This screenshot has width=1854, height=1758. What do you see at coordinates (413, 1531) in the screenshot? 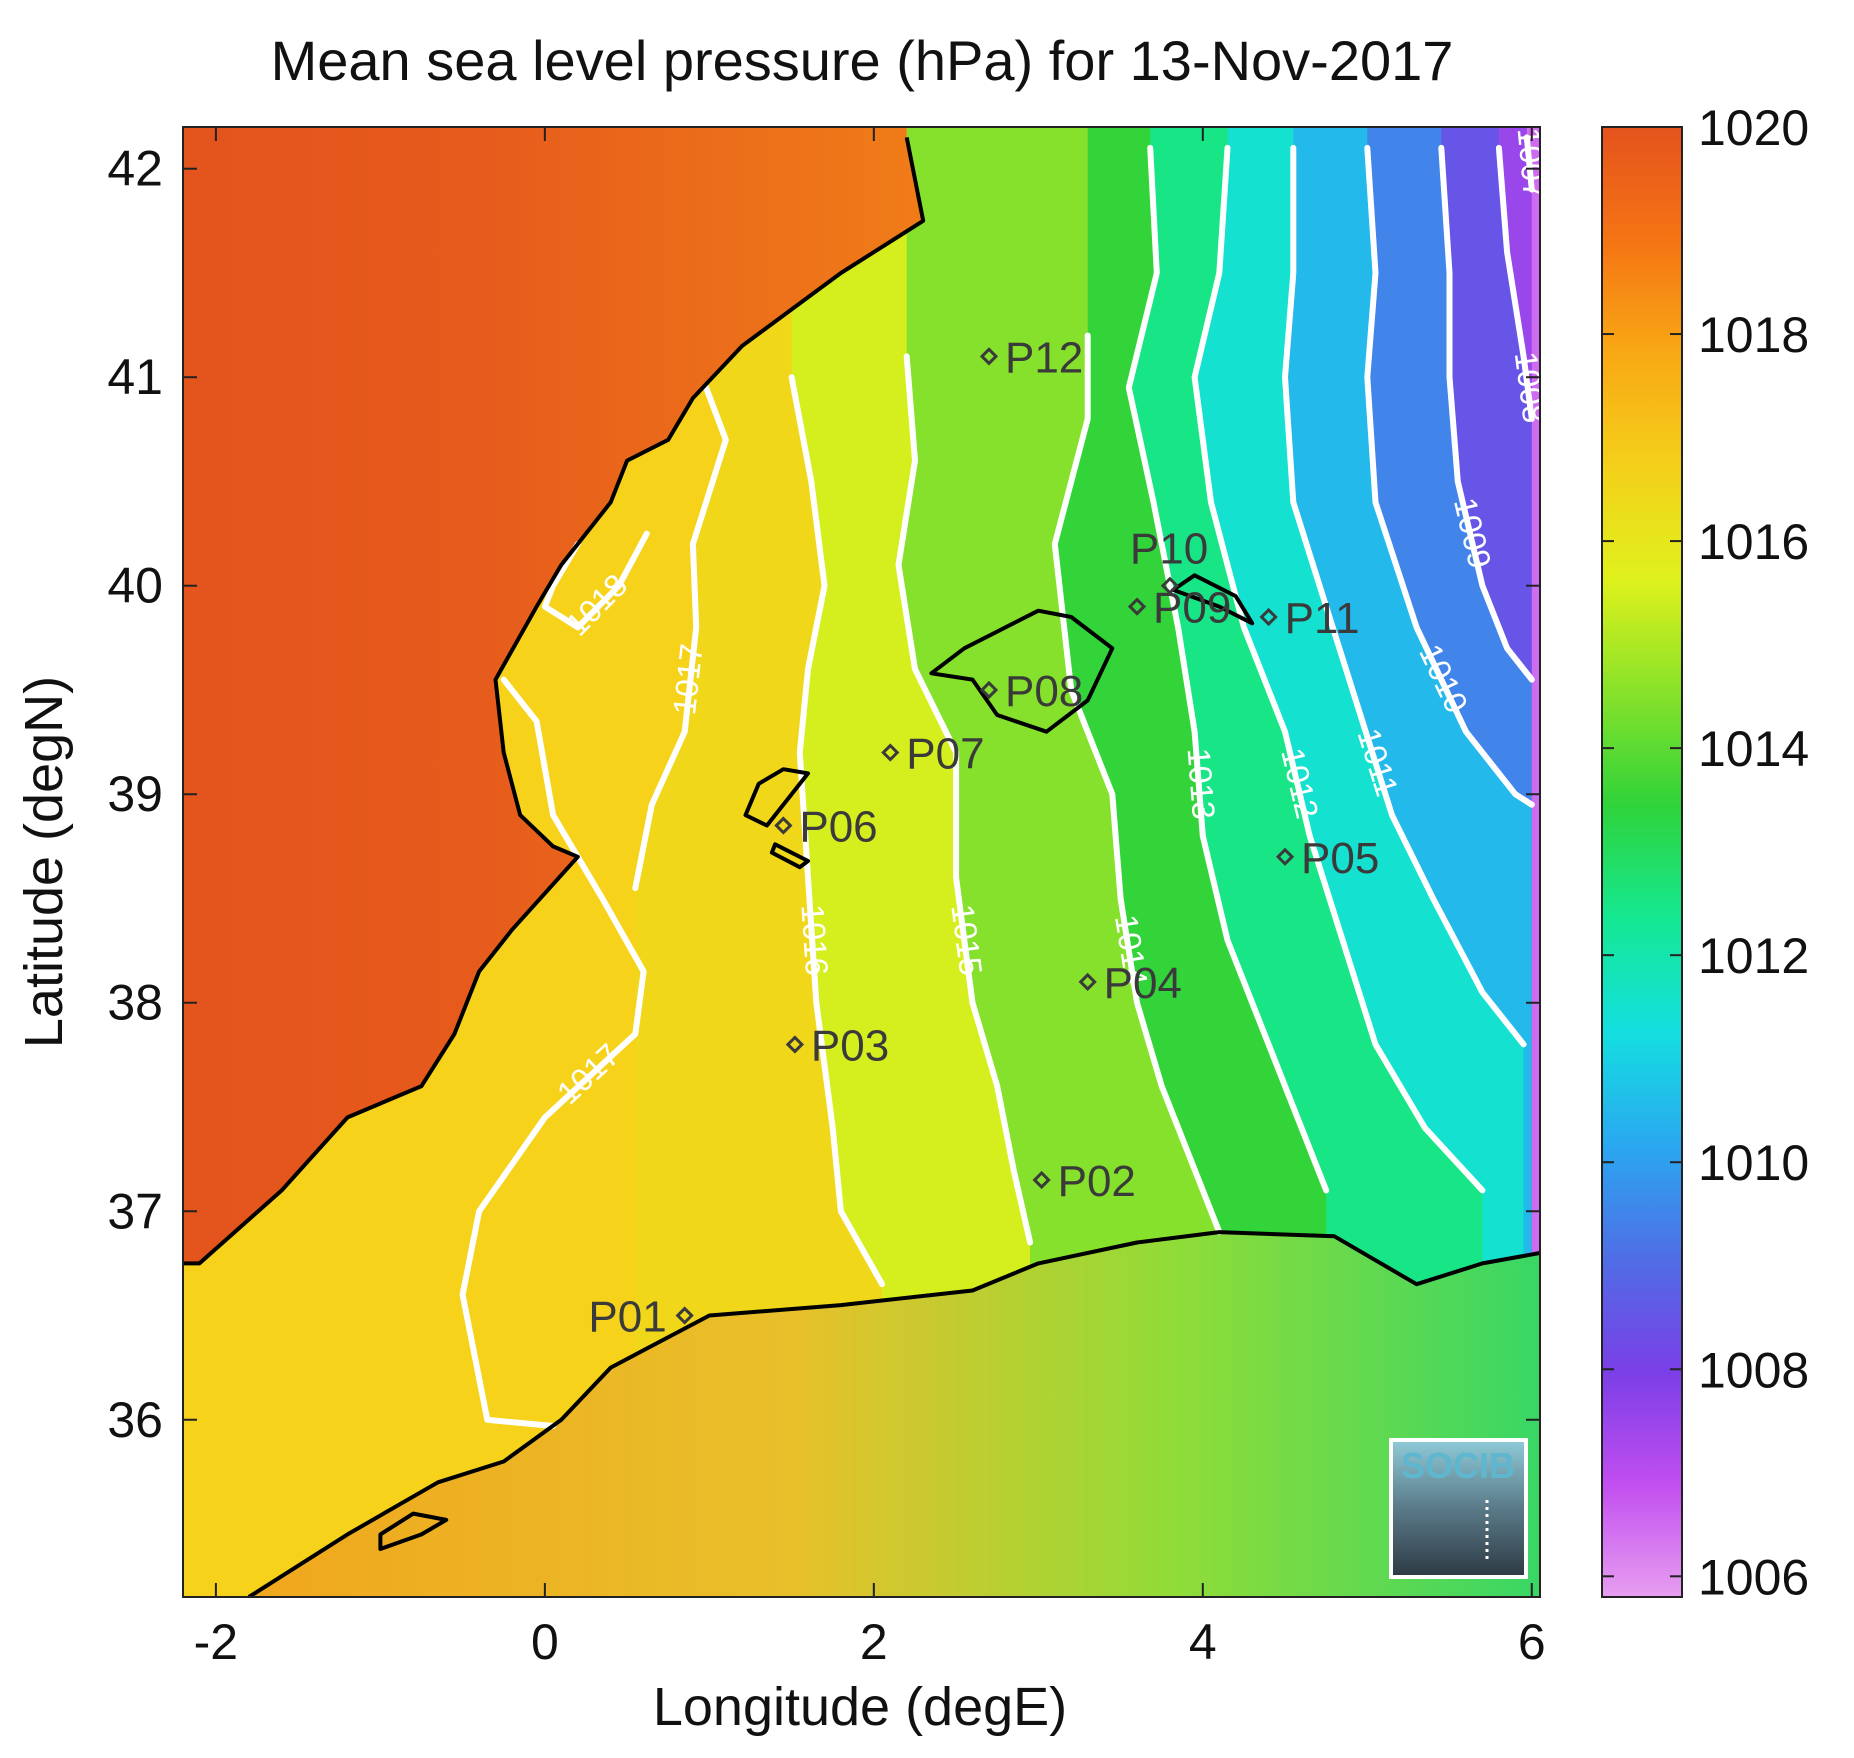
I see `coastline-alboran` at bounding box center [413, 1531].